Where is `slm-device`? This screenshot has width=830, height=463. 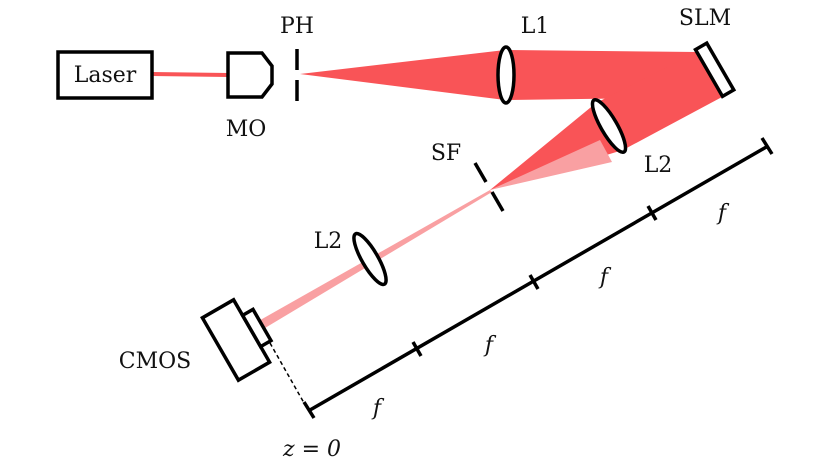 slm-device is located at coordinates (715, 69).